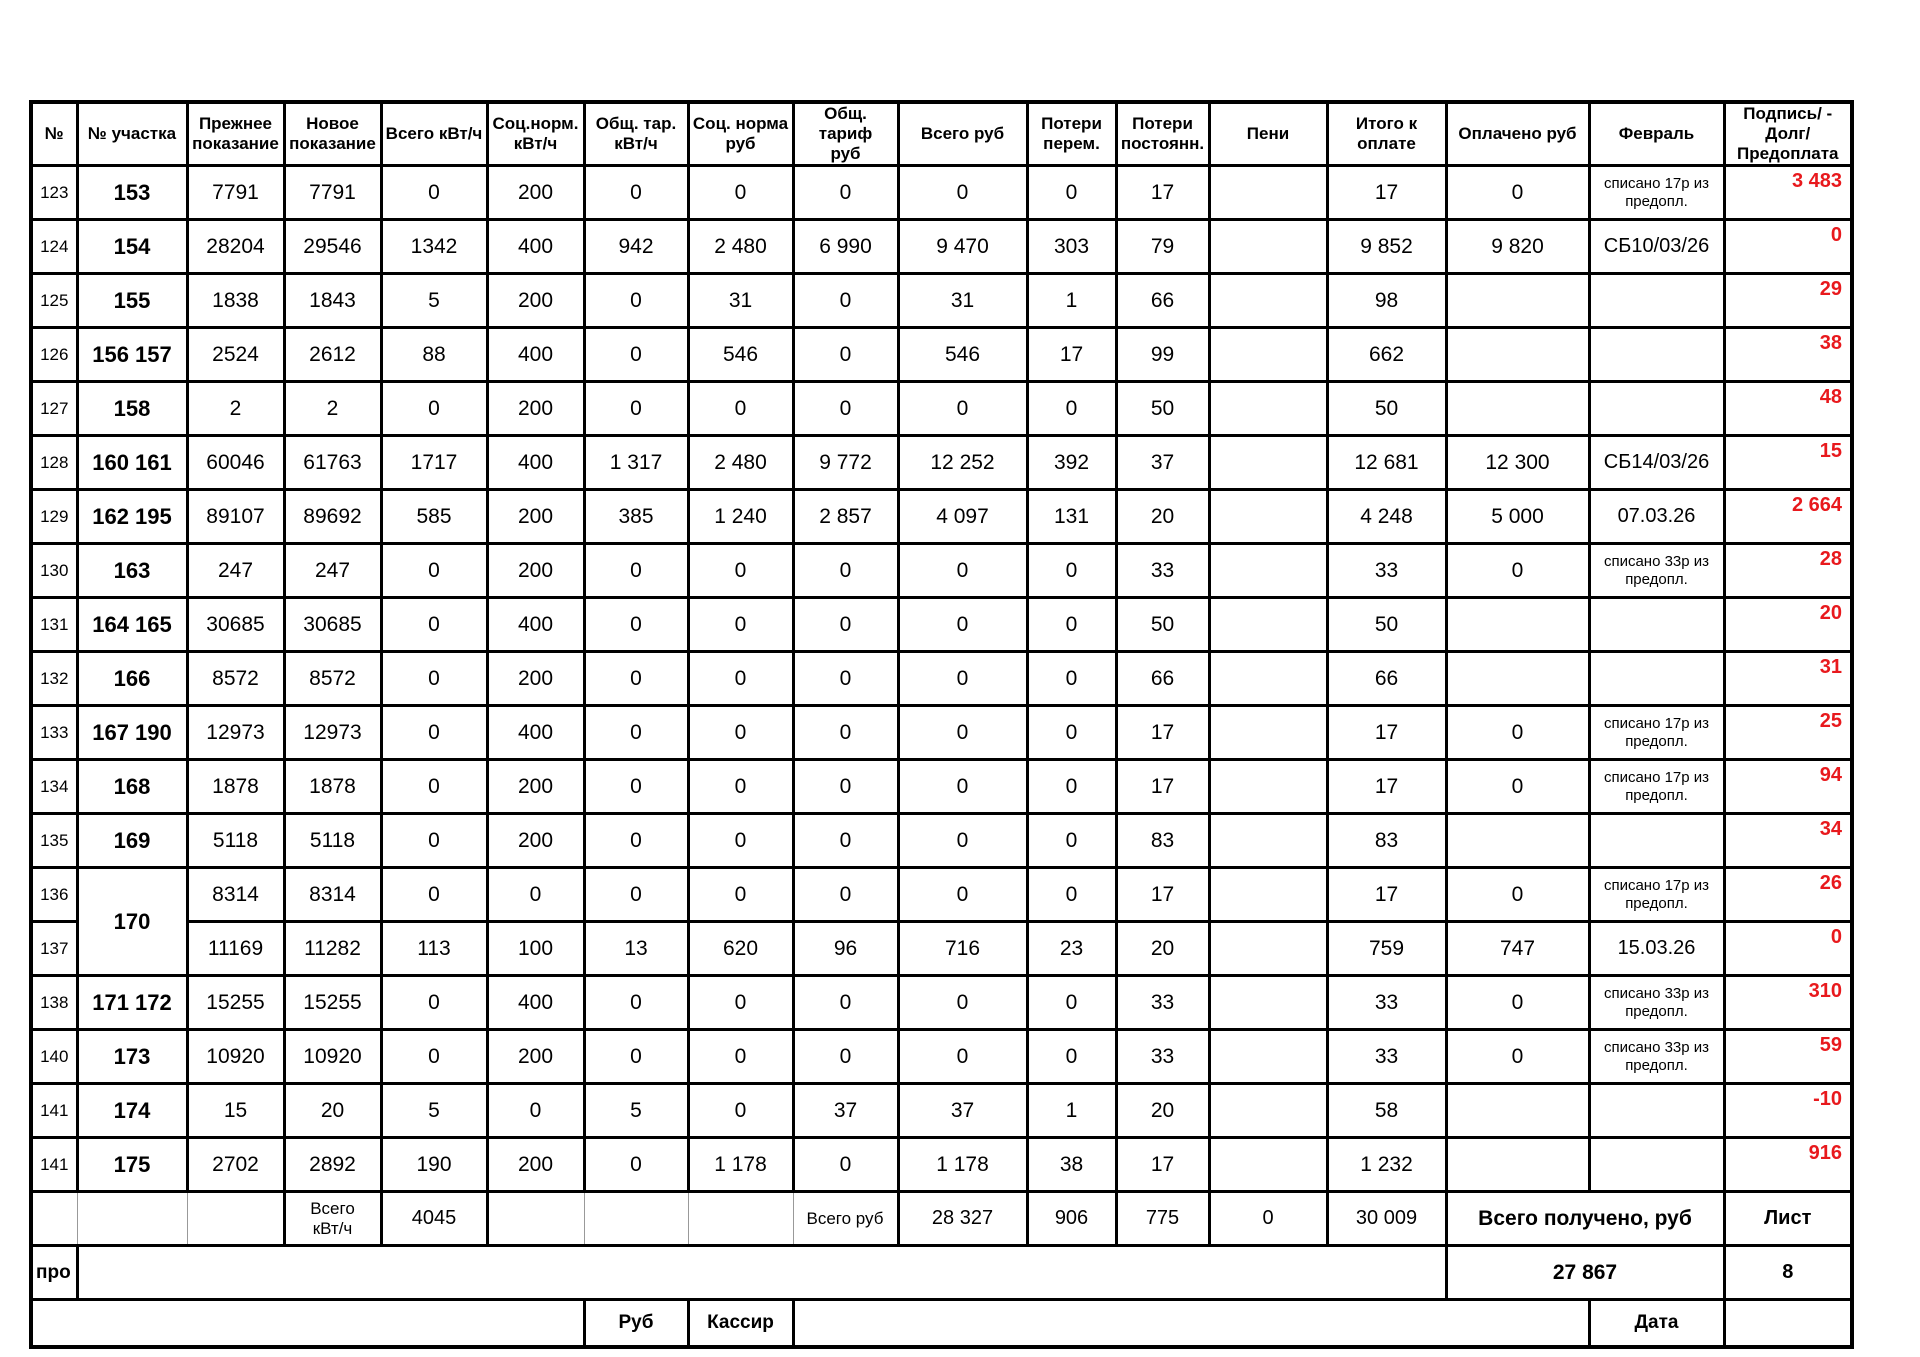 The image size is (1920, 1357). What do you see at coordinates (132, 1165) in the screenshot?
I see `cell-plot-number: 175` at bounding box center [132, 1165].